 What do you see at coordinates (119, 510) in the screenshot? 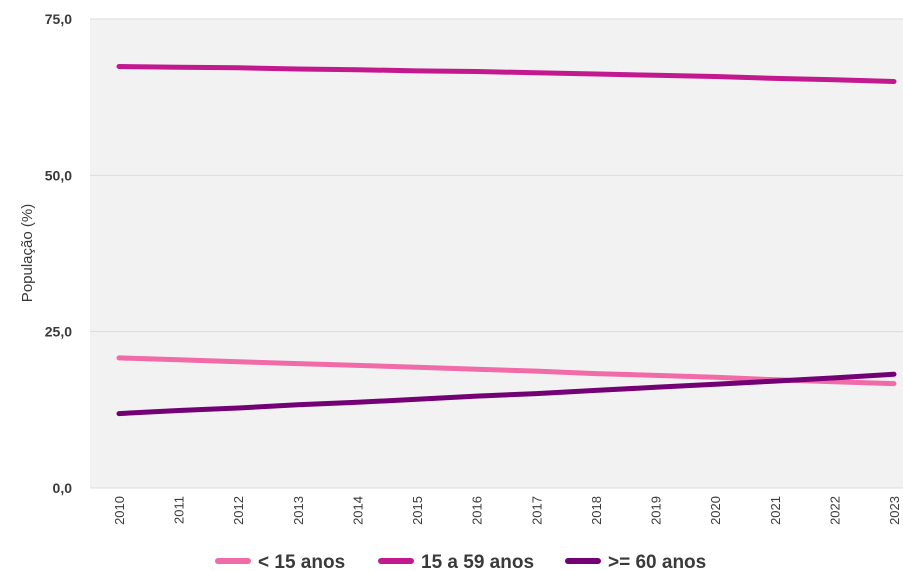
I see `x-tick-label: 2010` at bounding box center [119, 510].